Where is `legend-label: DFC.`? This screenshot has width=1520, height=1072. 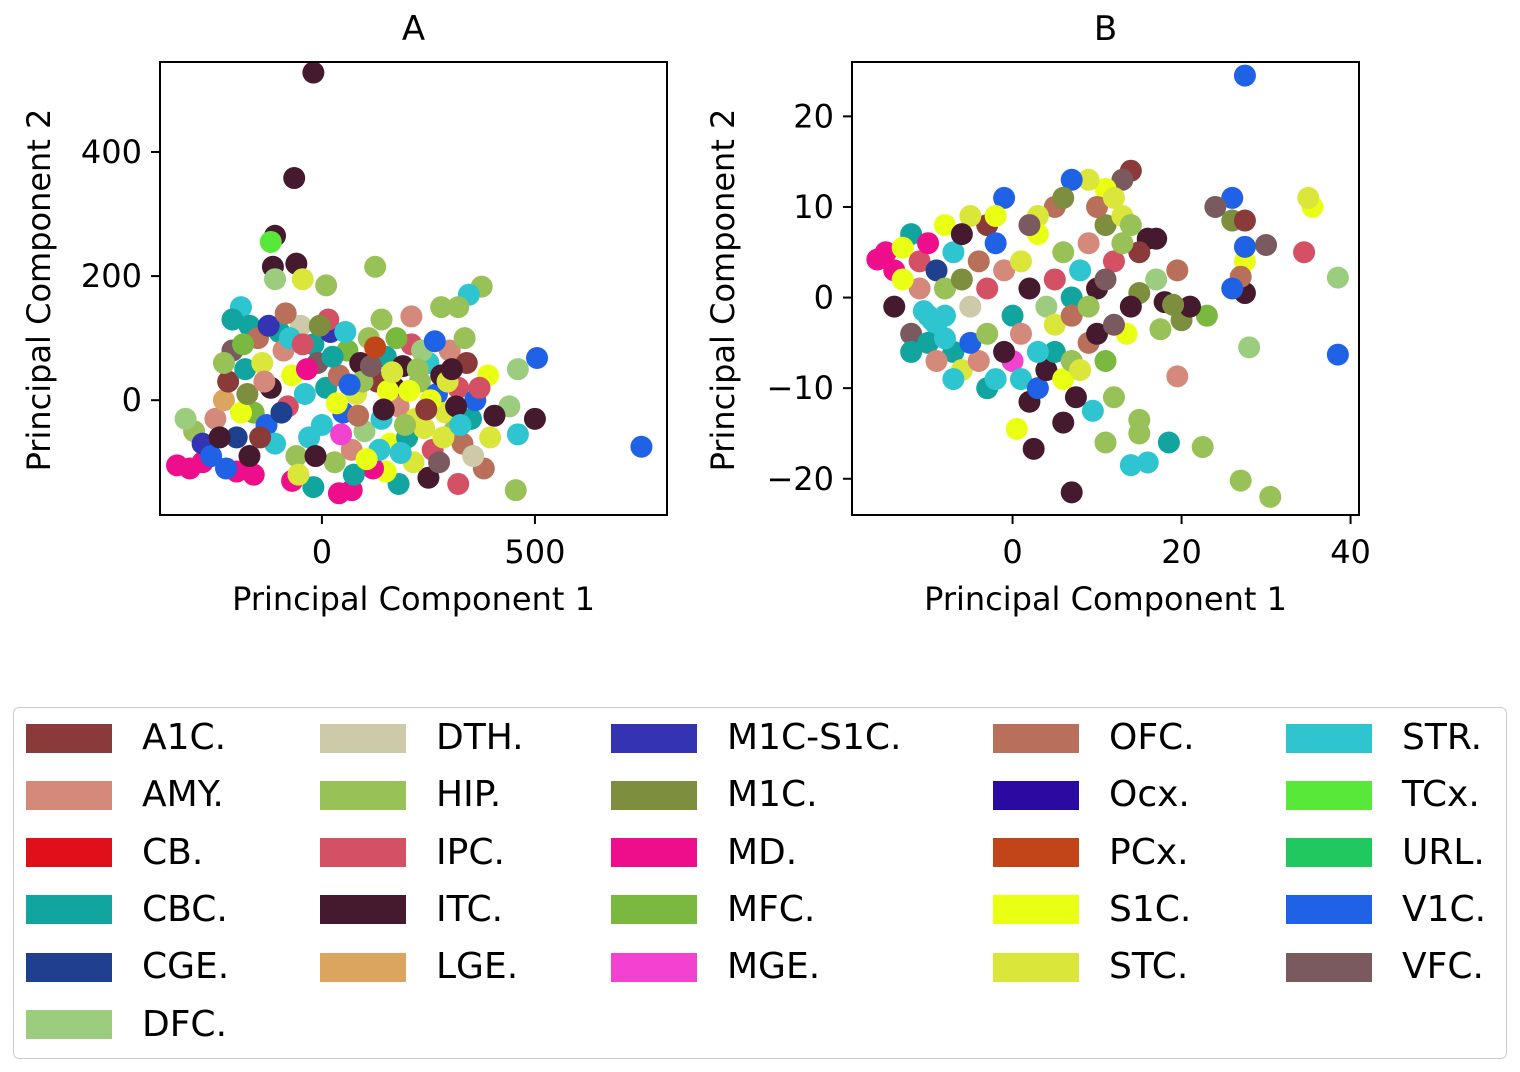 legend-label: DFC. is located at coordinates (185, 1024).